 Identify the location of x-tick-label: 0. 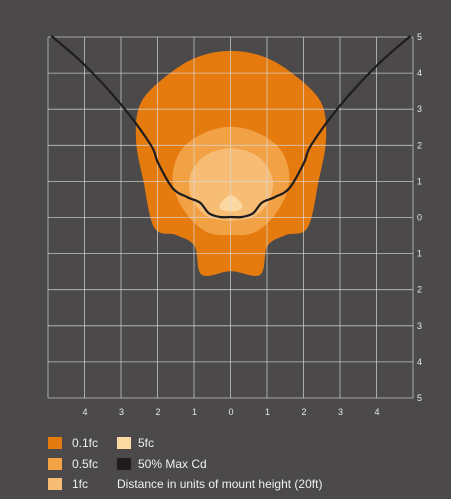
(230, 412).